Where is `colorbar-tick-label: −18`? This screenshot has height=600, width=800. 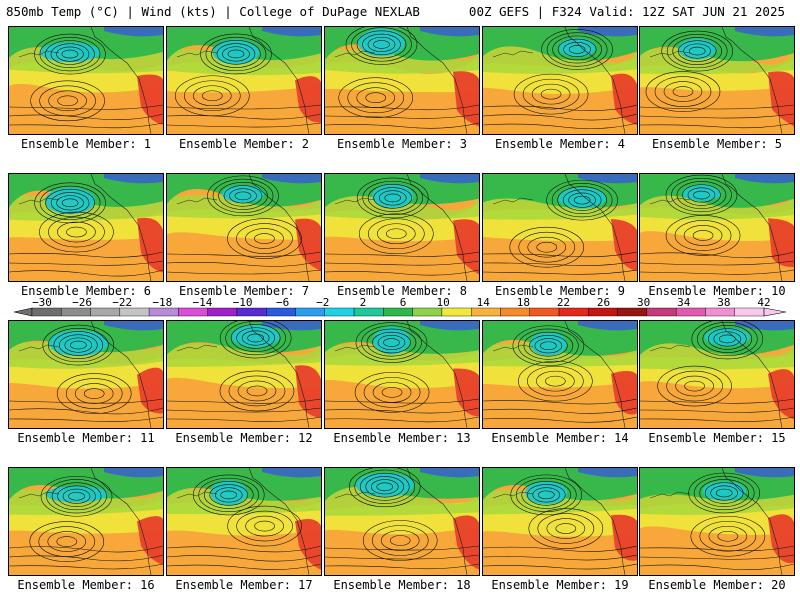 colorbar-tick-label: −18 is located at coordinates (162, 302).